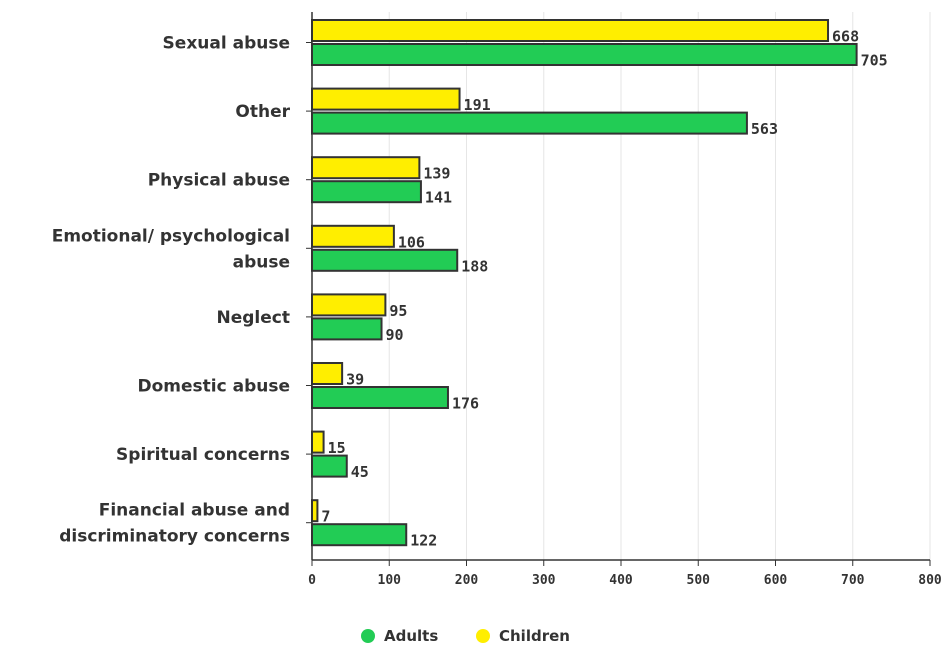 The width and height of the screenshot is (943, 646). Describe the element at coordinates (262, 112) in the screenshot. I see `category-label: Other` at that location.